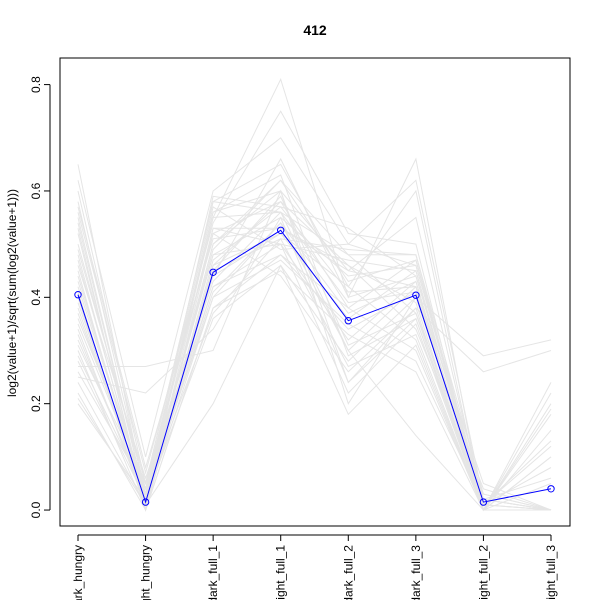  I want to click on y-tick-label: 0.2, so click(36, 403).